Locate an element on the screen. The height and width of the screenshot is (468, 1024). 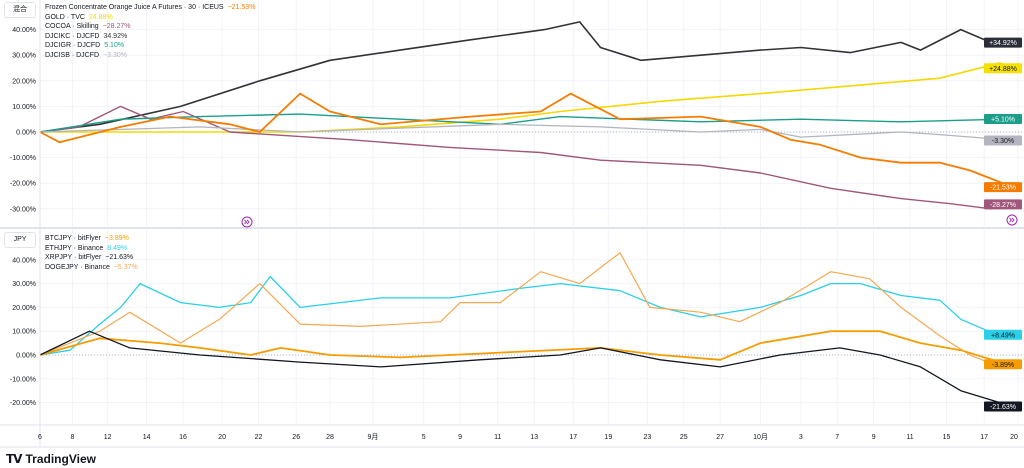
legend-item: ETHJPY · Binance 8.49% is located at coordinates (91, 249).